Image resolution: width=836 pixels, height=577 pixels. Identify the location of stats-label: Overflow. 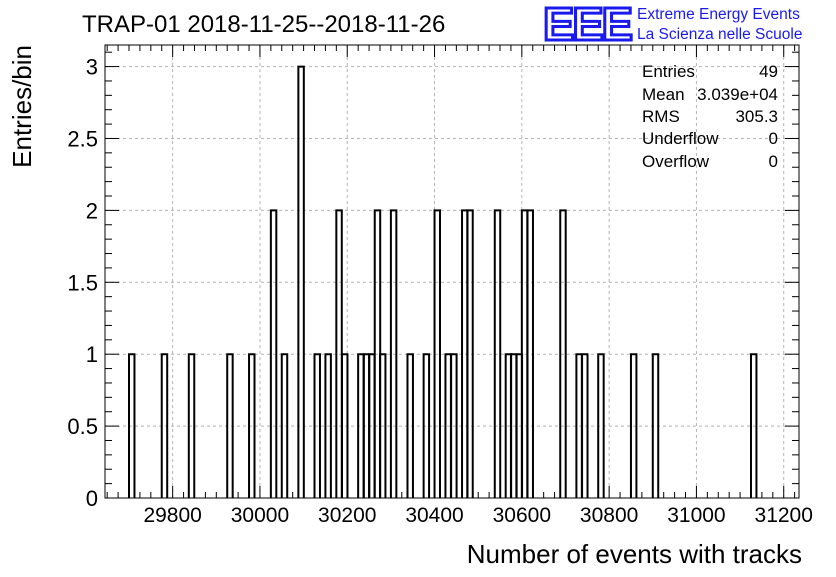
(676, 161).